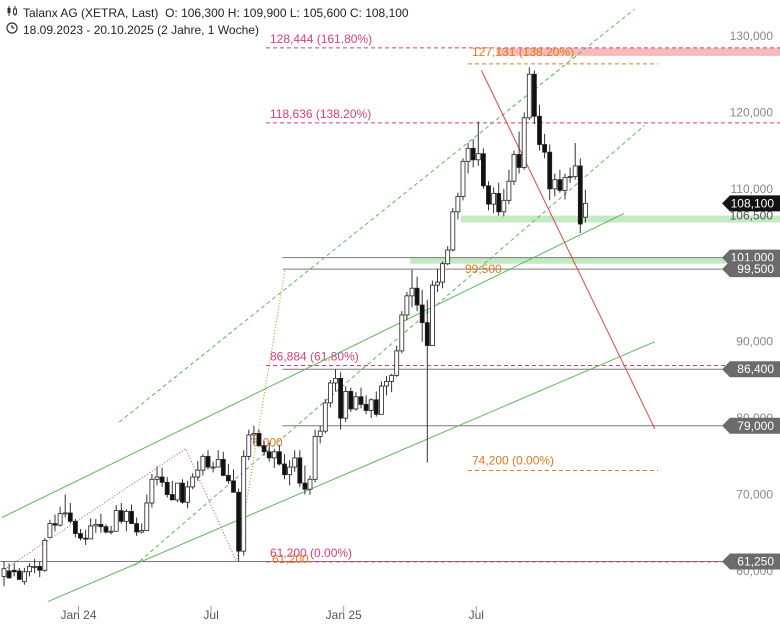 The image size is (780, 625). I want to click on chart-title: Talanx AG (XETRA, Last), so click(91, 13).